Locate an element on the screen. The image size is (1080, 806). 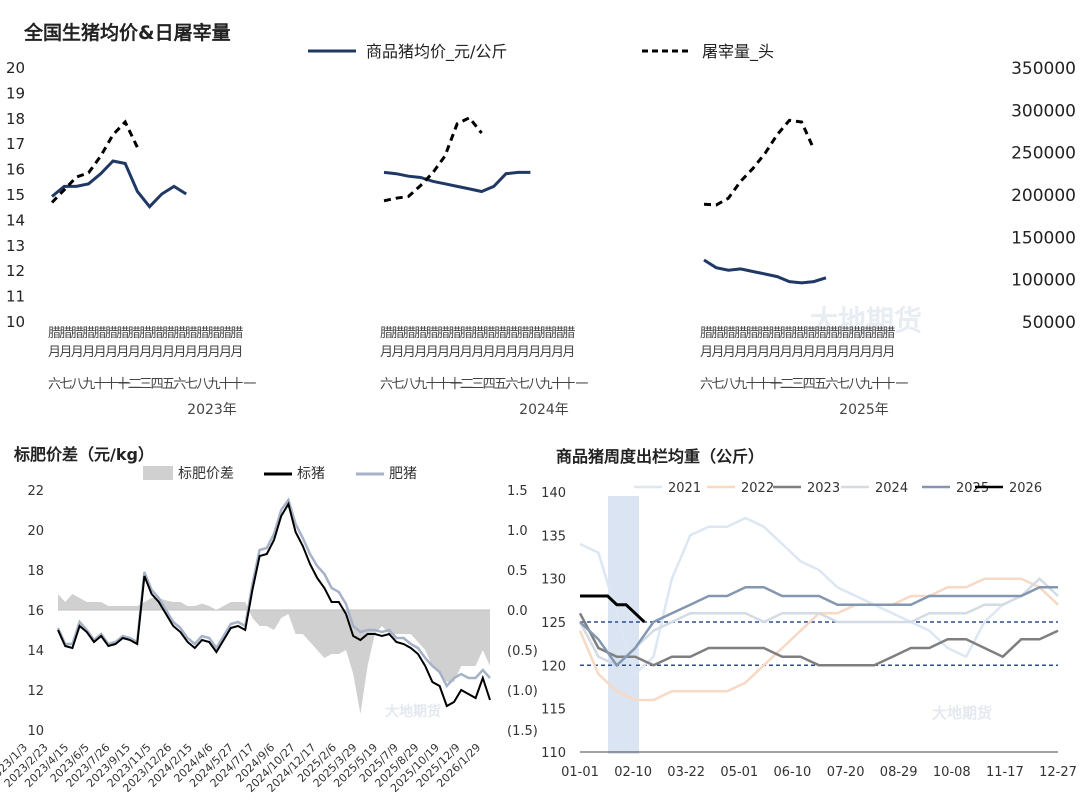
chart3-y-tick: 110 is located at coordinates (553, 753).